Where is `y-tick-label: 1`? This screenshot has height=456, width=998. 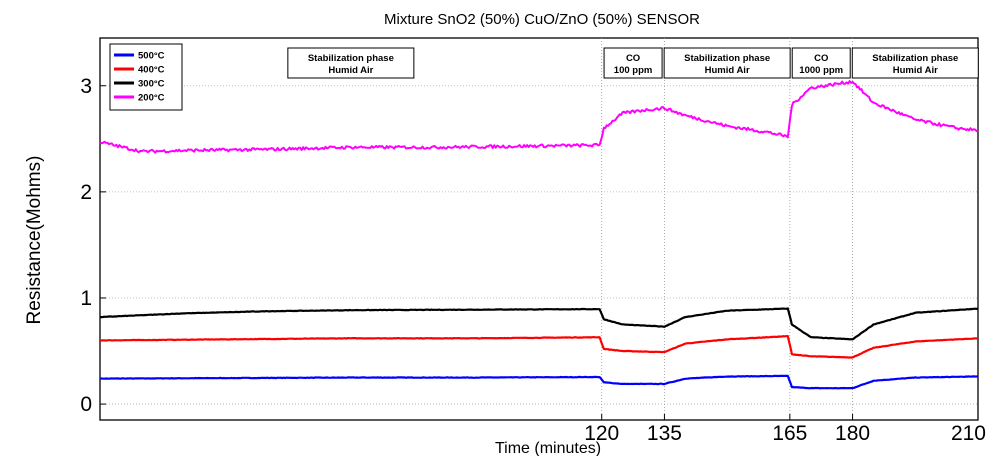 y-tick-label: 1 is located at coordinates (86, 298).